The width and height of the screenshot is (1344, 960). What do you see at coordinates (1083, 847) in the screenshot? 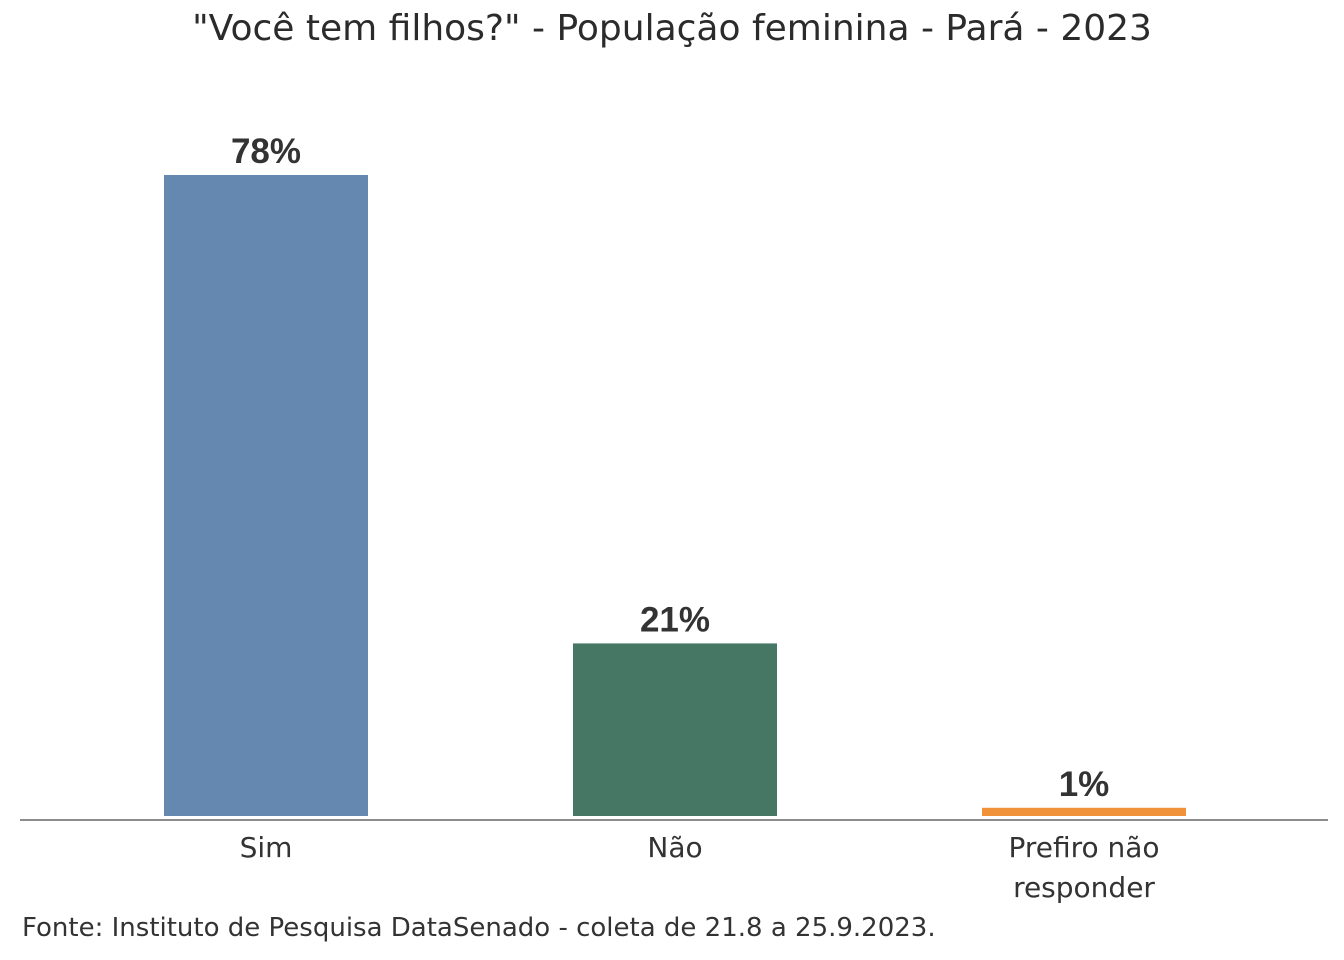
I see `category-label-line: Prefiro não` at bounding box center [1083, 847].